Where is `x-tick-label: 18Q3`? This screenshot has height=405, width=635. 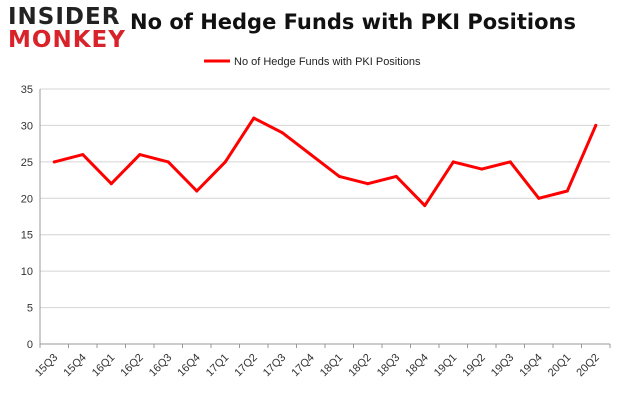 x-tick-label: 18Q3 is located at coordinates (389, 366).